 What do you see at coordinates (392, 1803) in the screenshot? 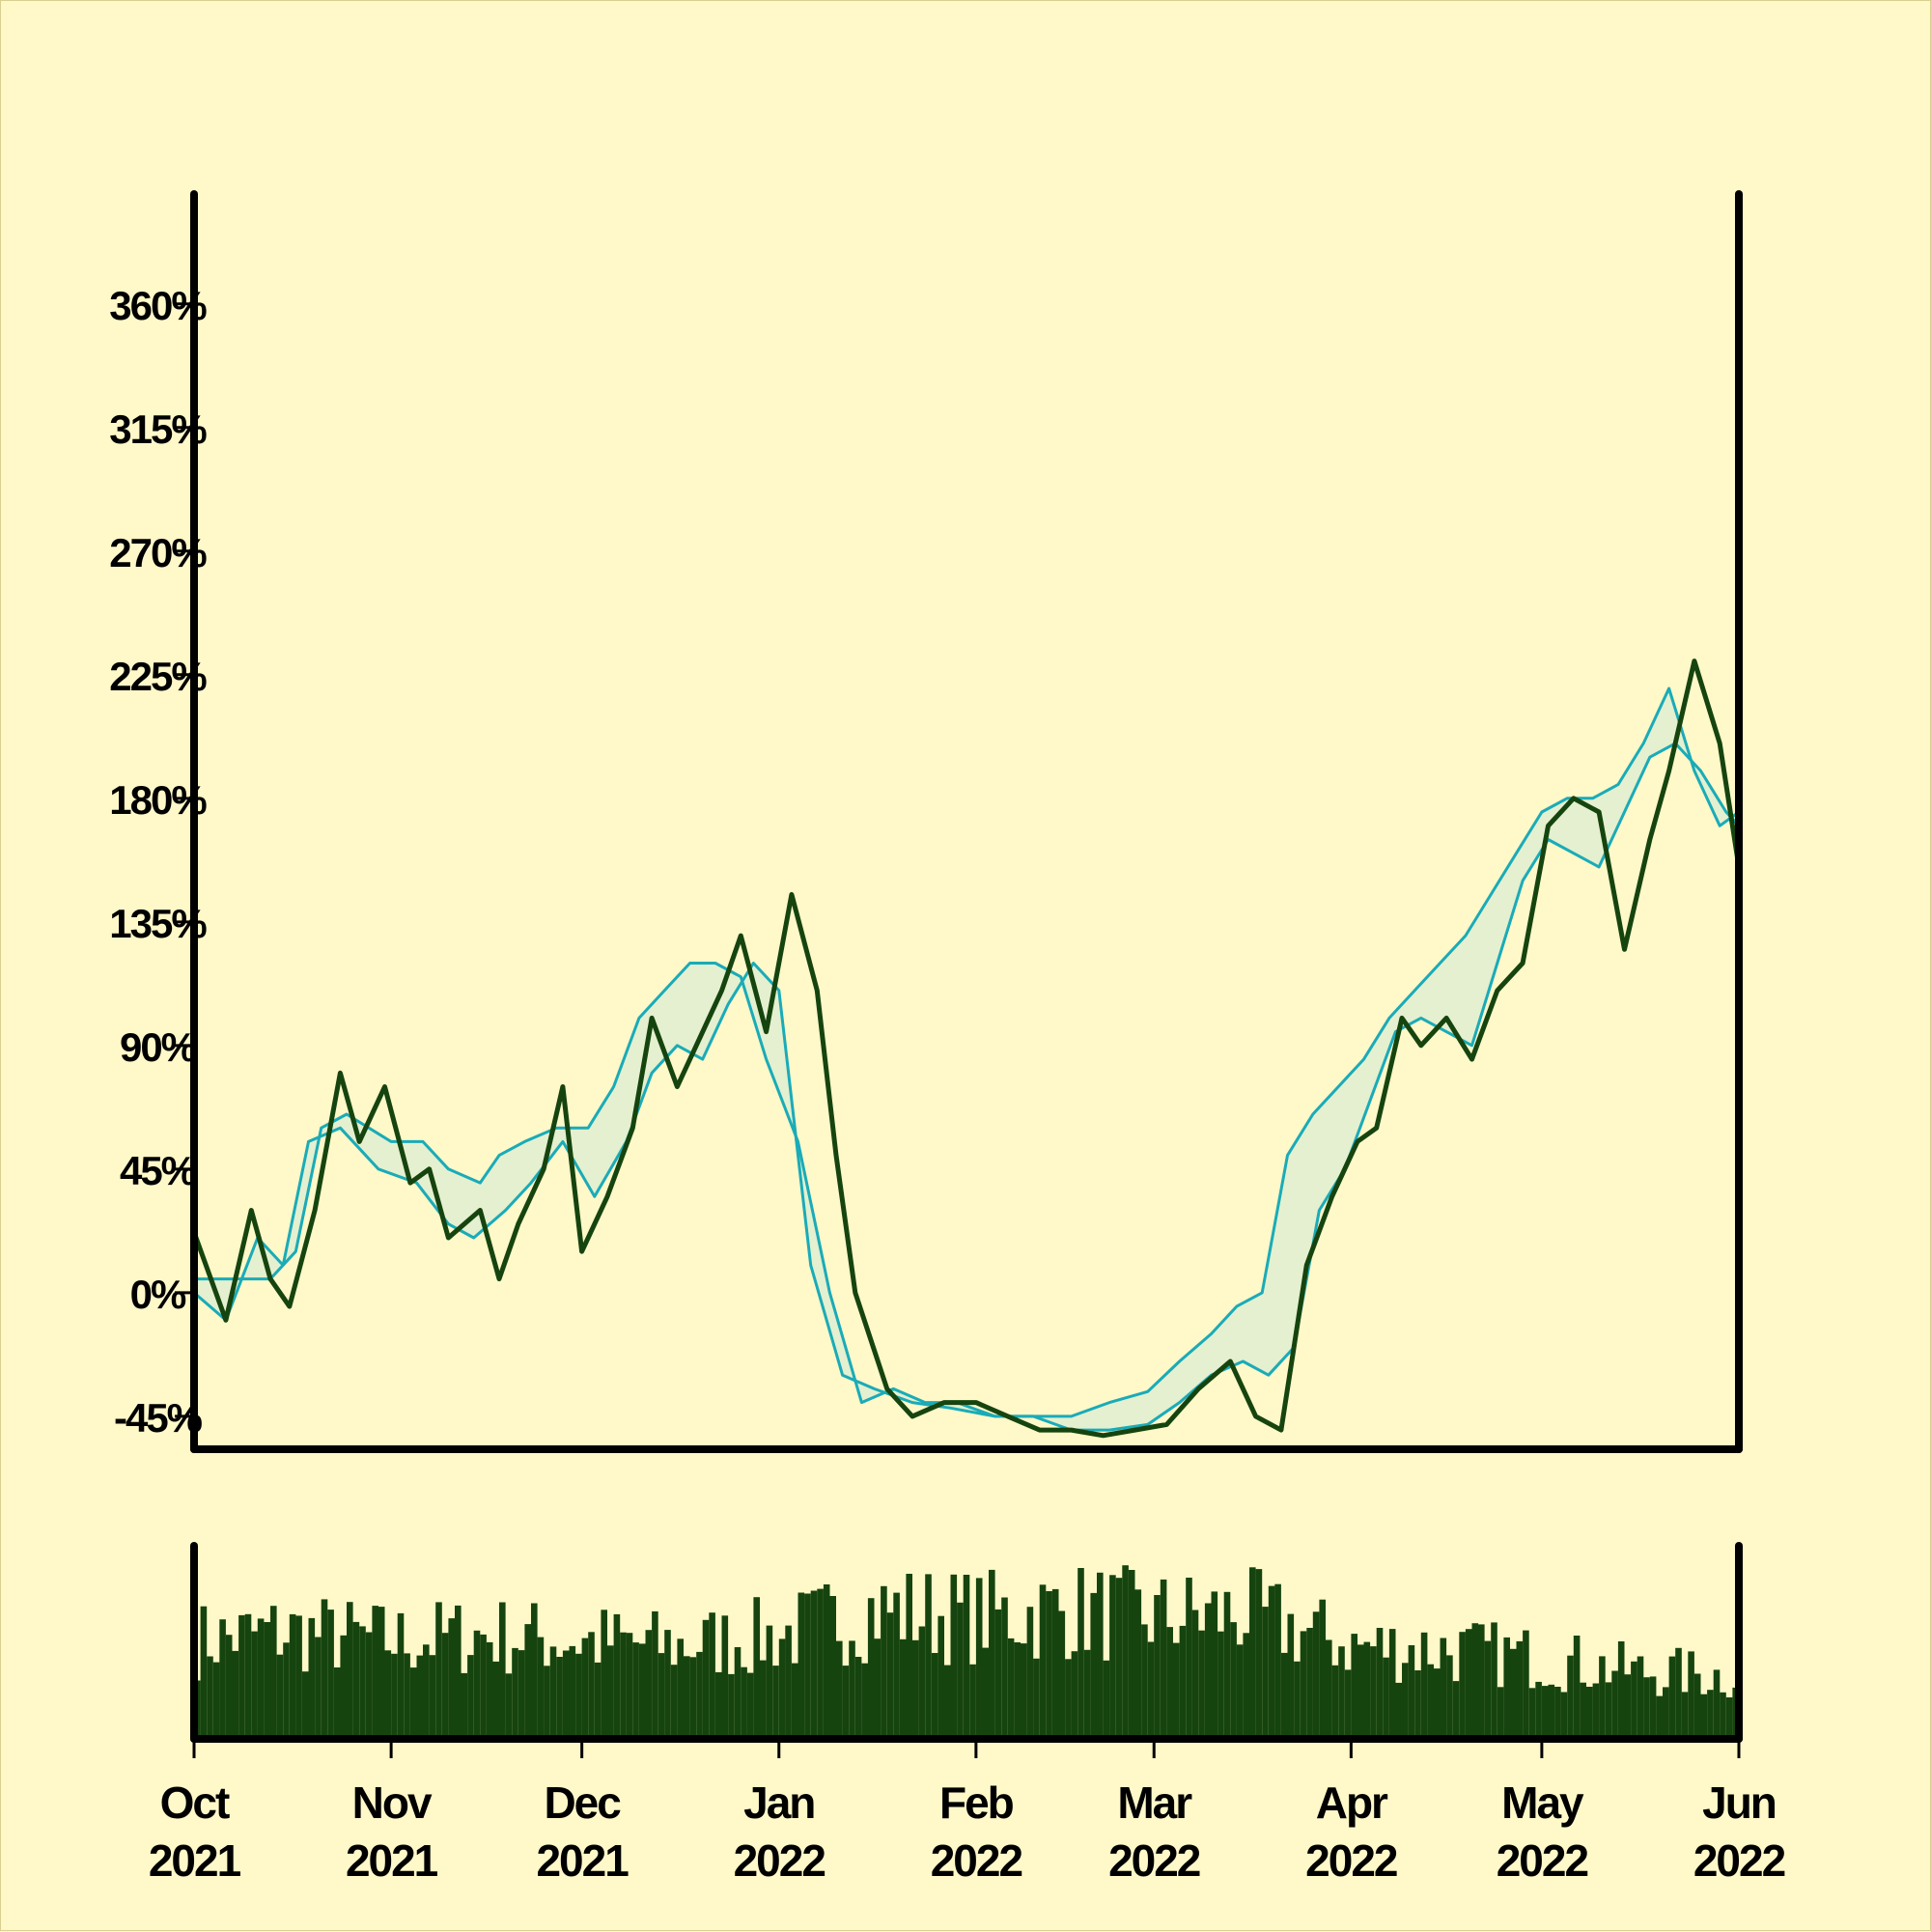
I see `x-tick-month: Nov` at bounding box center [392, 1803].